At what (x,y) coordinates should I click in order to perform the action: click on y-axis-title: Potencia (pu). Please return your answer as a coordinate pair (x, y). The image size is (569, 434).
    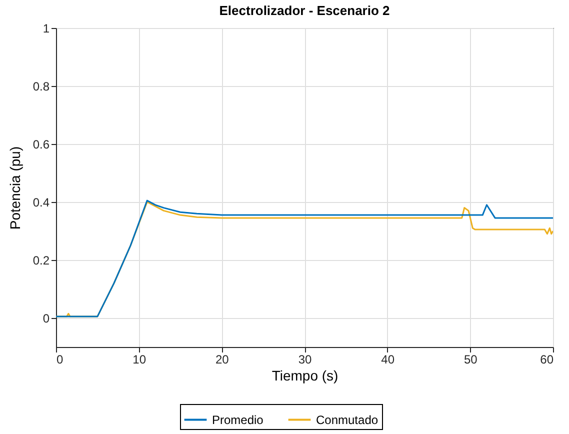
    Looking at the image, I should click on (14, 188).